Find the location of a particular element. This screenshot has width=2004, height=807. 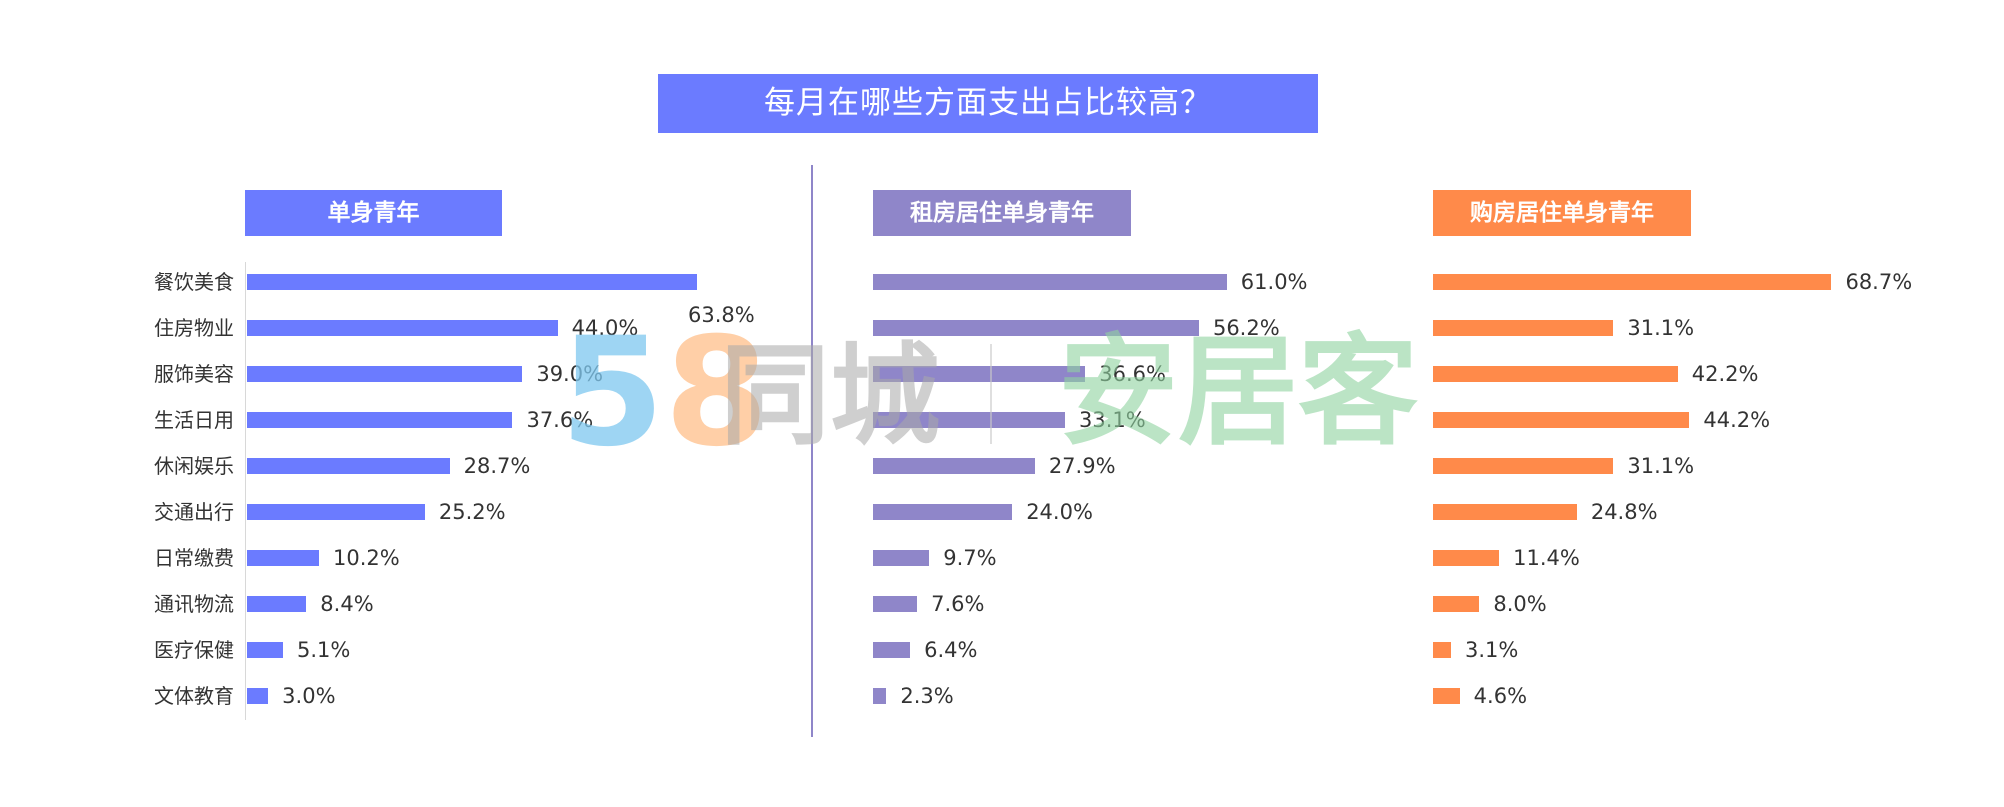

category-label: 餐饮美食 is located at coordinates (194, 282).